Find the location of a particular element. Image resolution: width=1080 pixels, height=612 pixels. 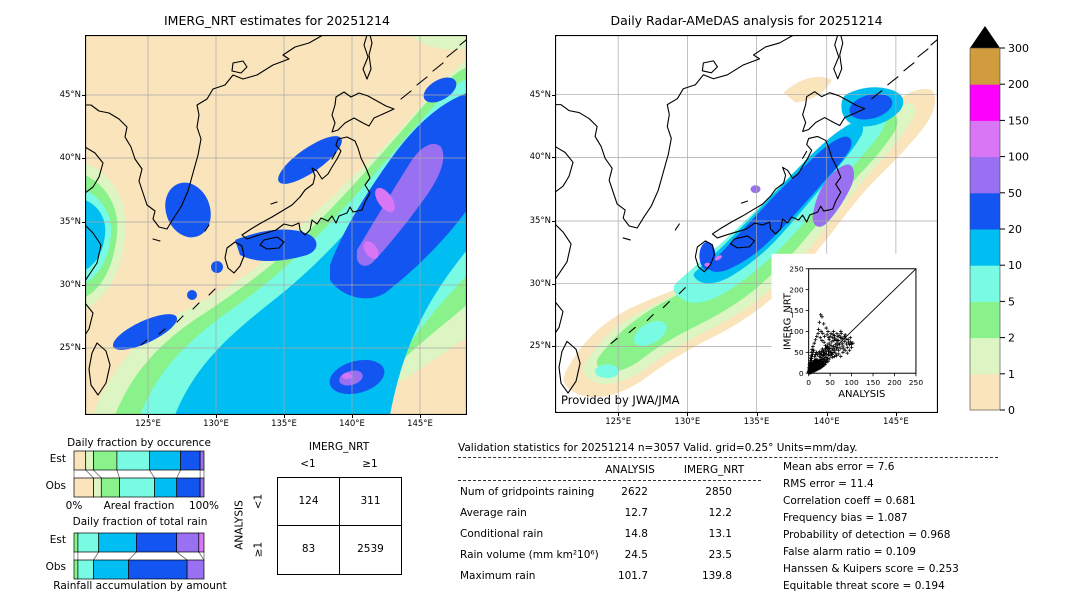

scatter-frame is located at coordinates (862, 321).